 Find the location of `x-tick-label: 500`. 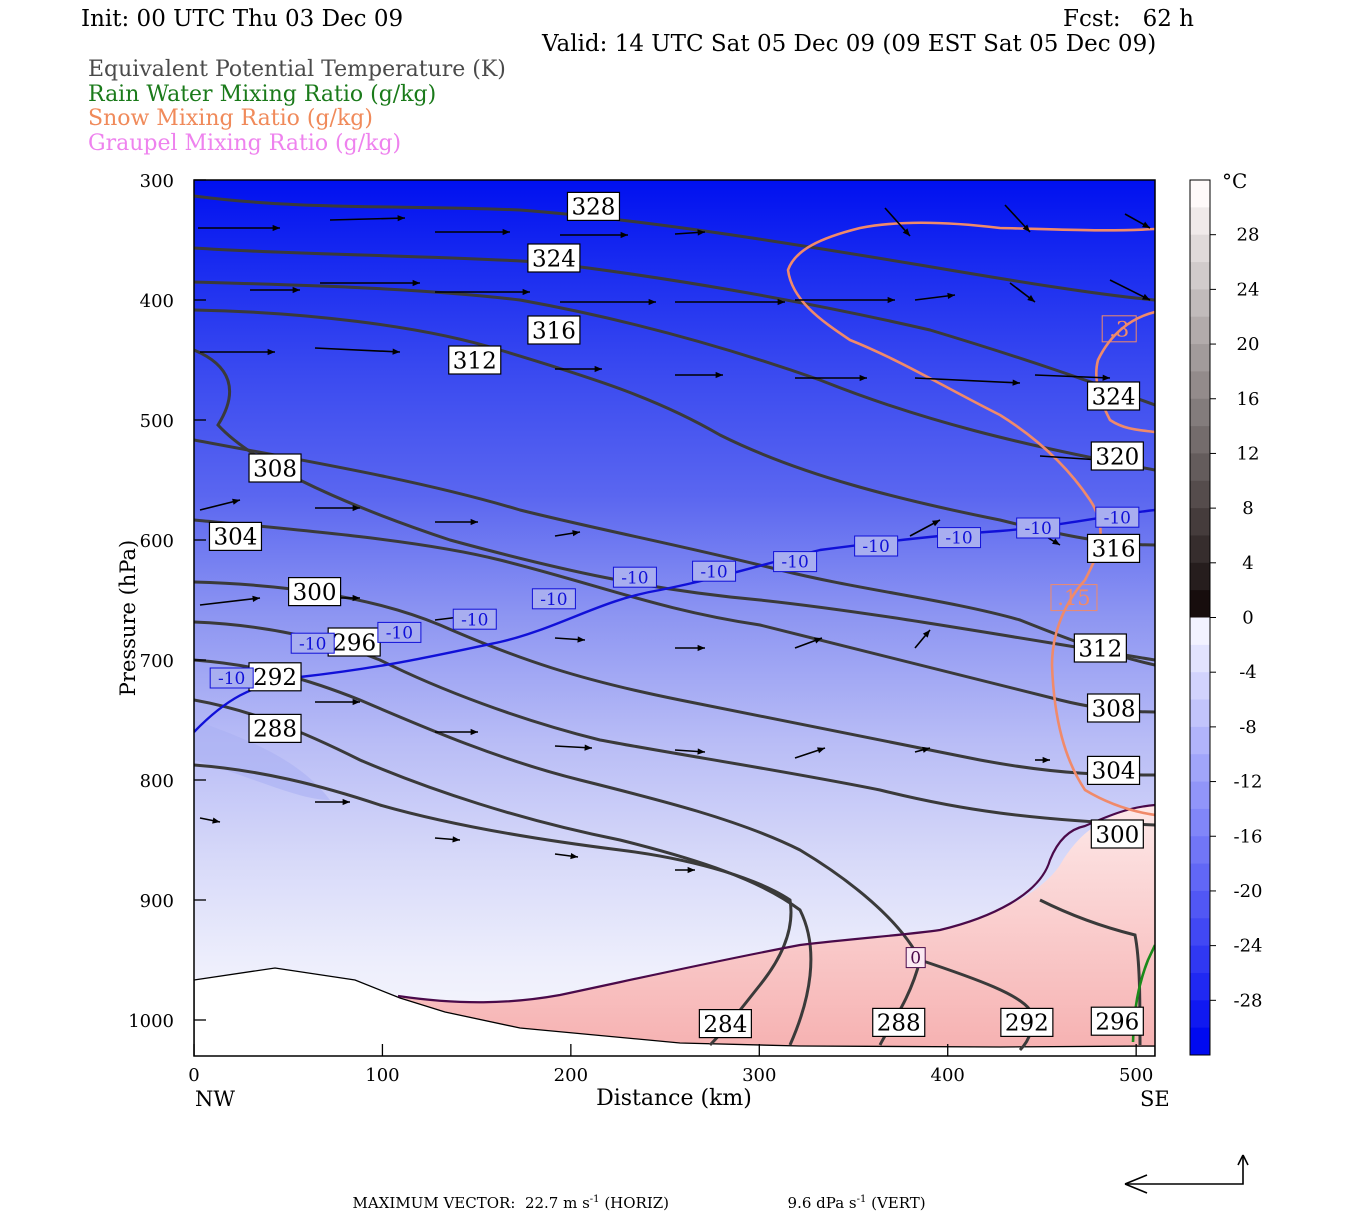

x-tick-label: 500 is located at coordinates (1136, 1075).